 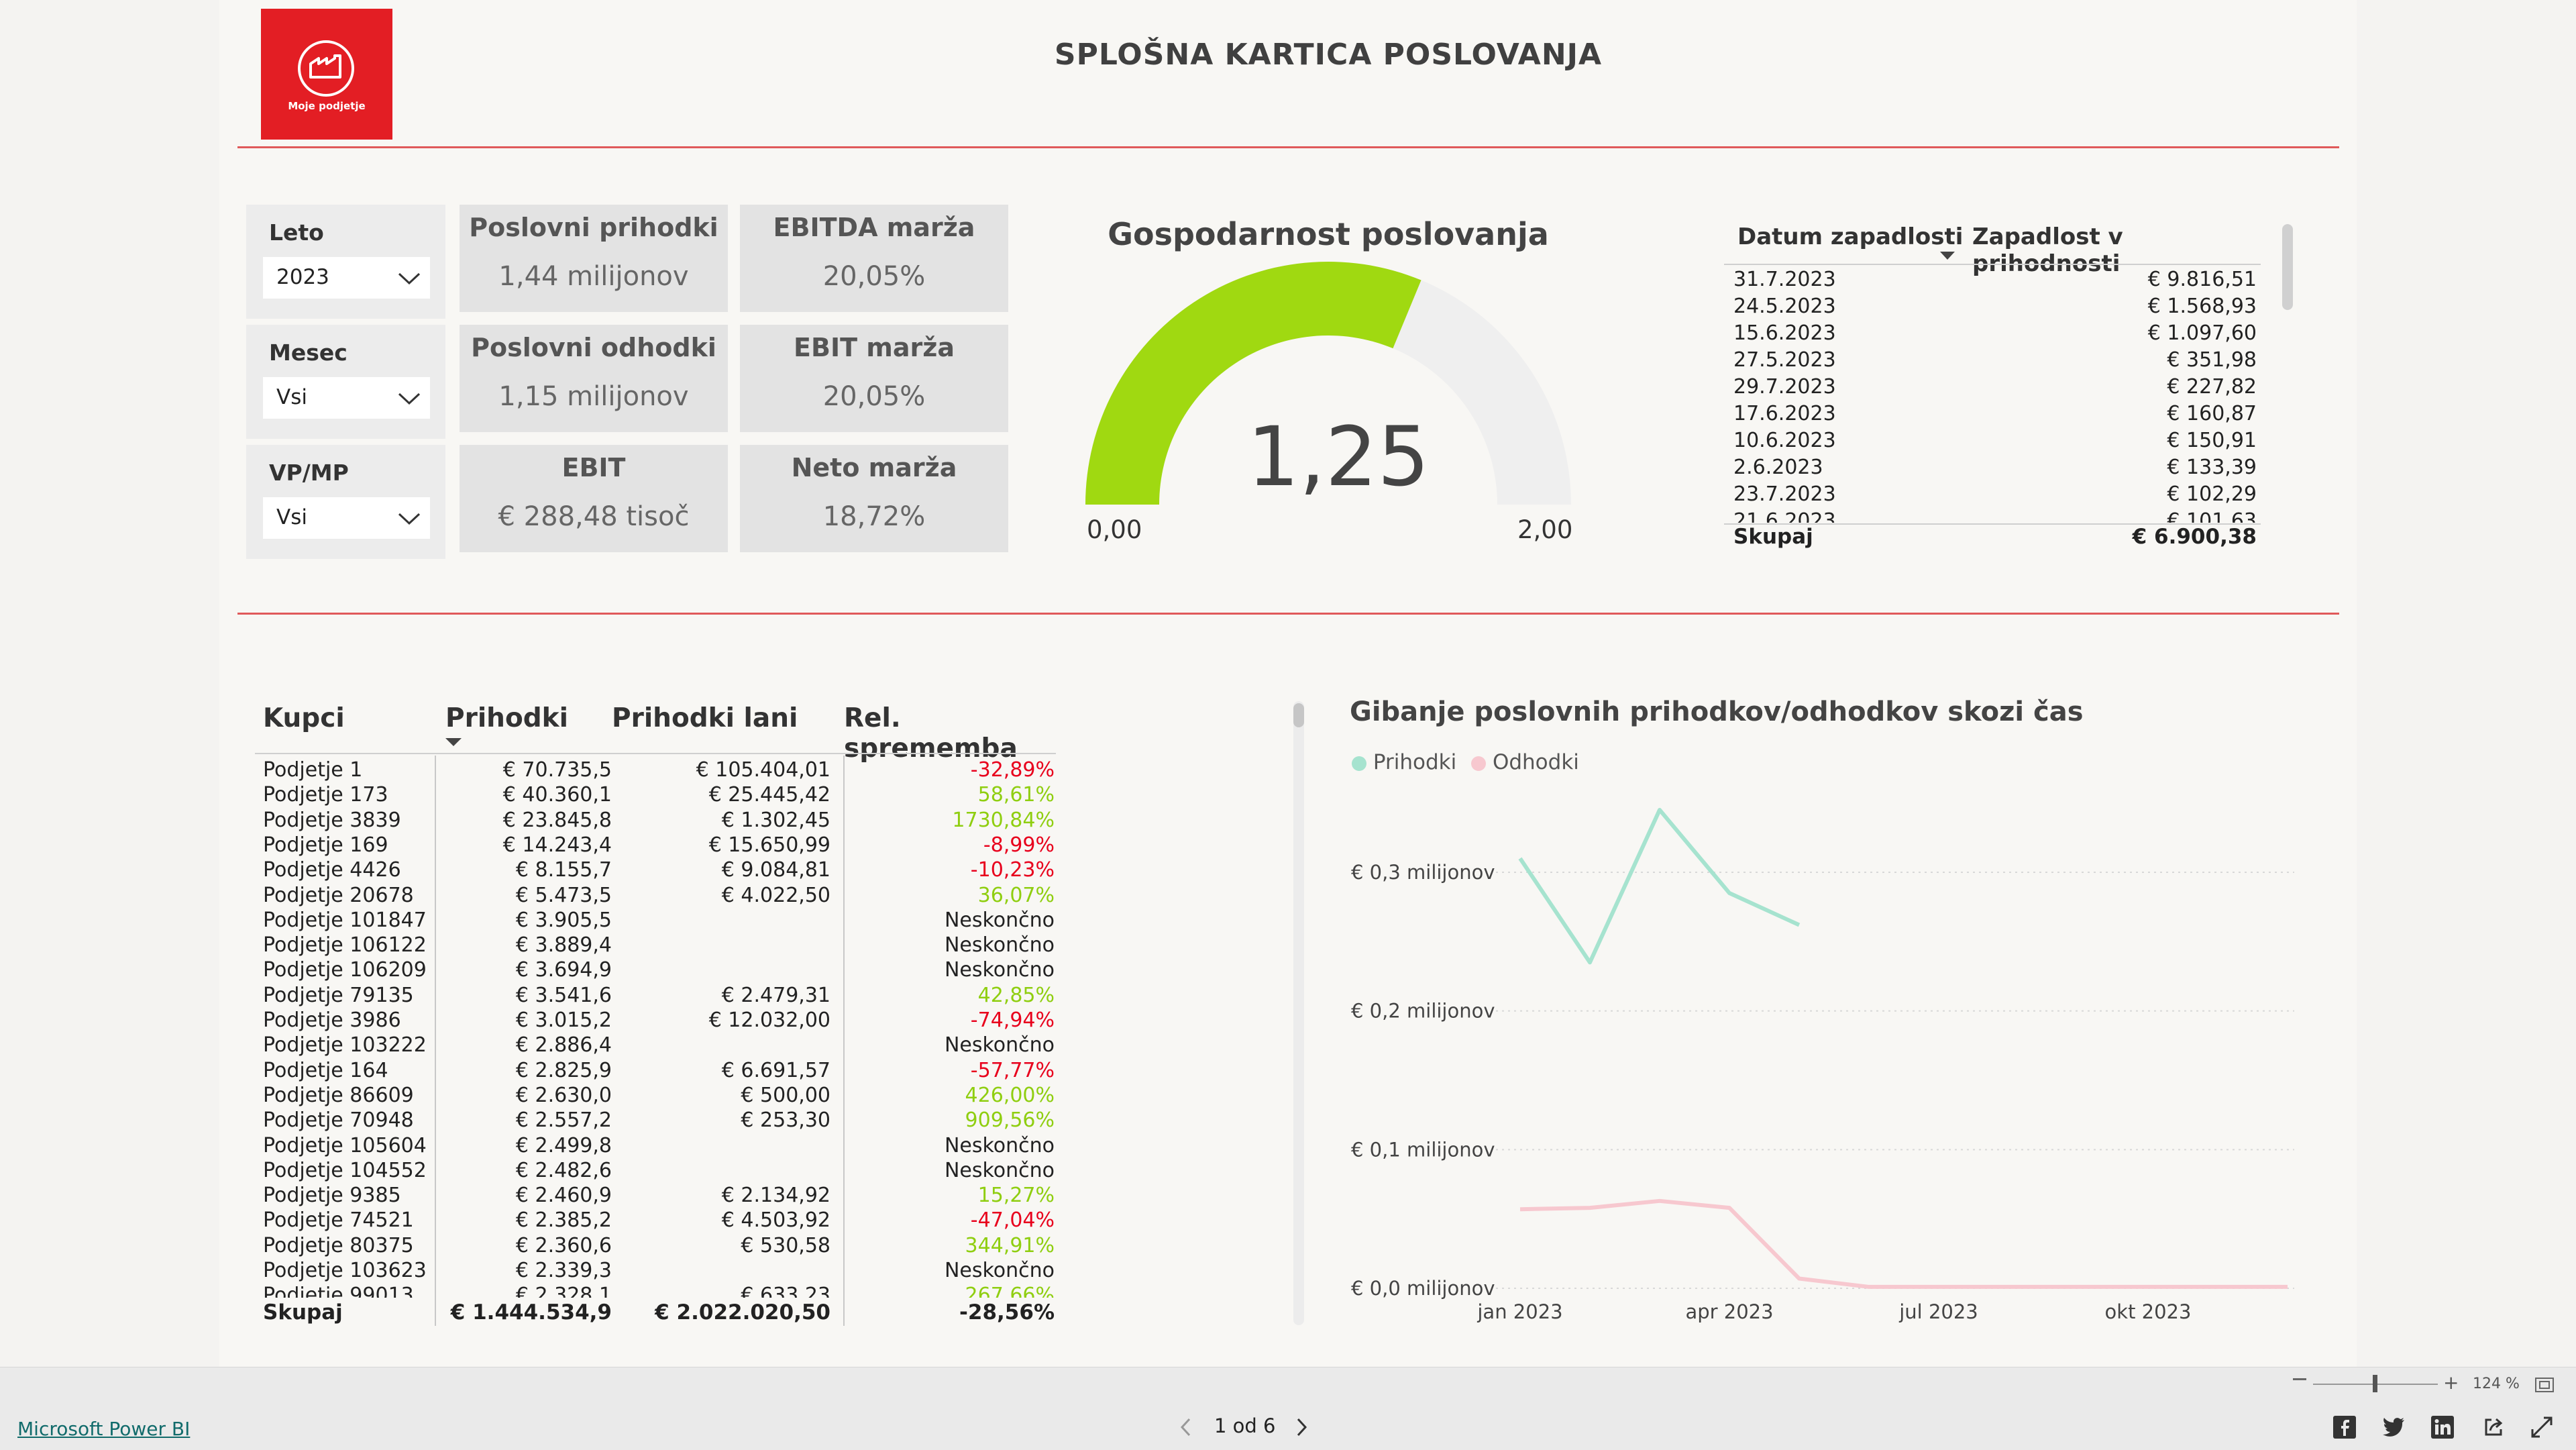 I want to click on chart-scrollbar, so click(x=1298, y=715).